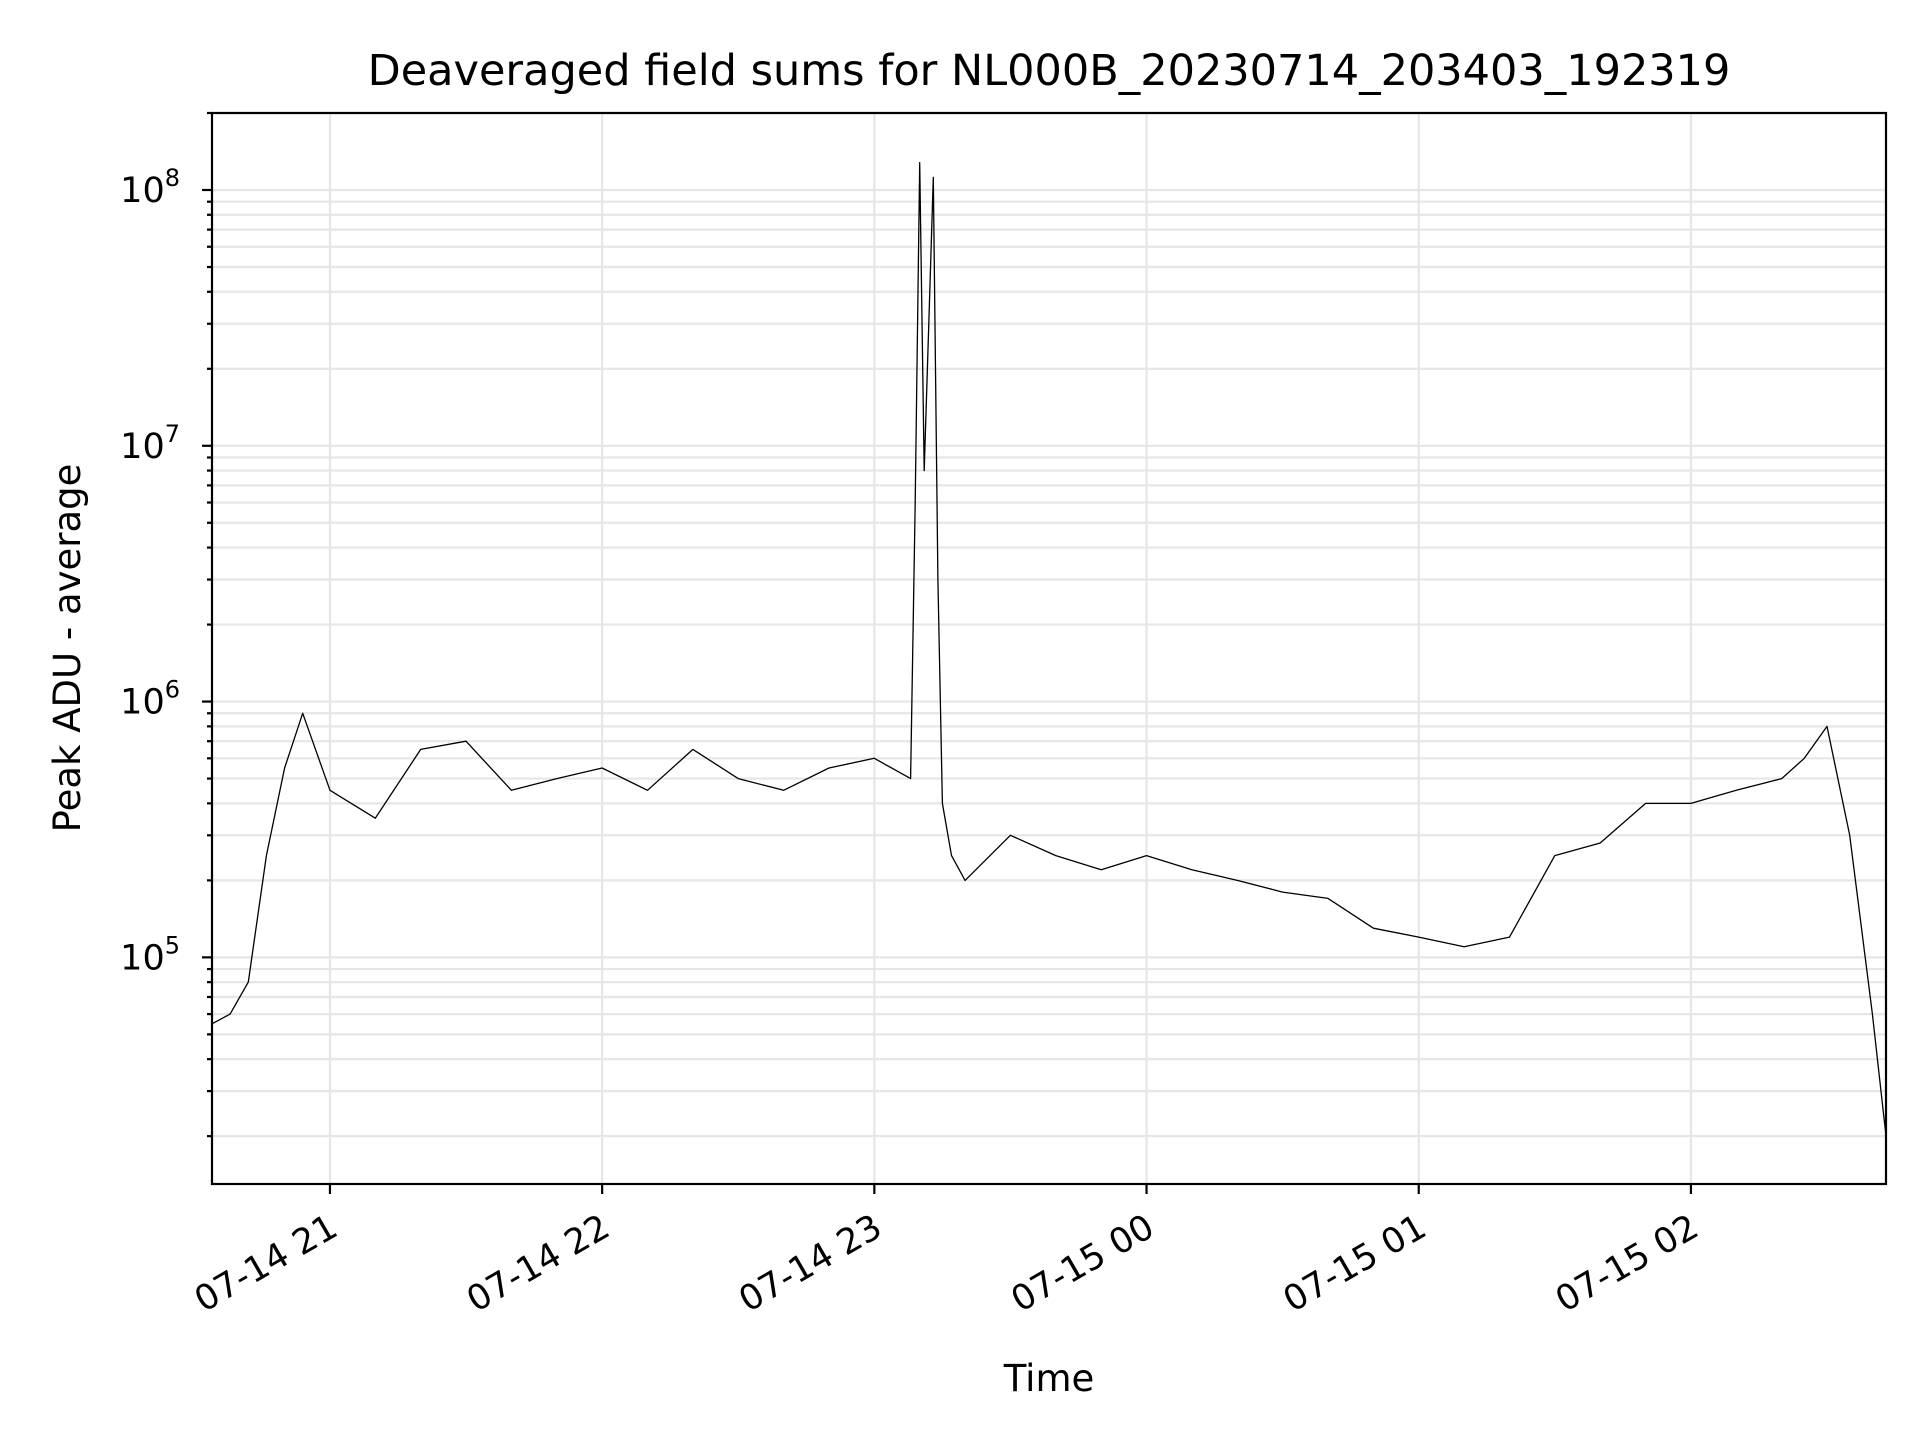 The image size is (1920, 1440). Describe the element at coordinates (172, 434) in the screenshot. I see `y-tick-label-exponent: 7` at that location.